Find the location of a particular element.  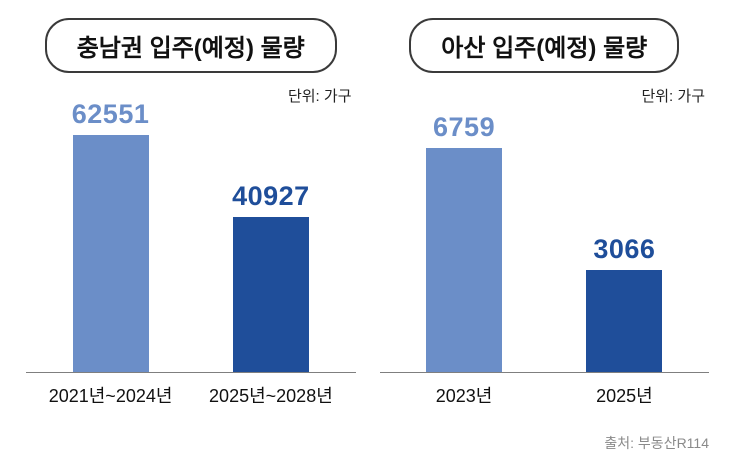

source-credit: 출처: 부동산R114 is located at coordinates (656, 443).